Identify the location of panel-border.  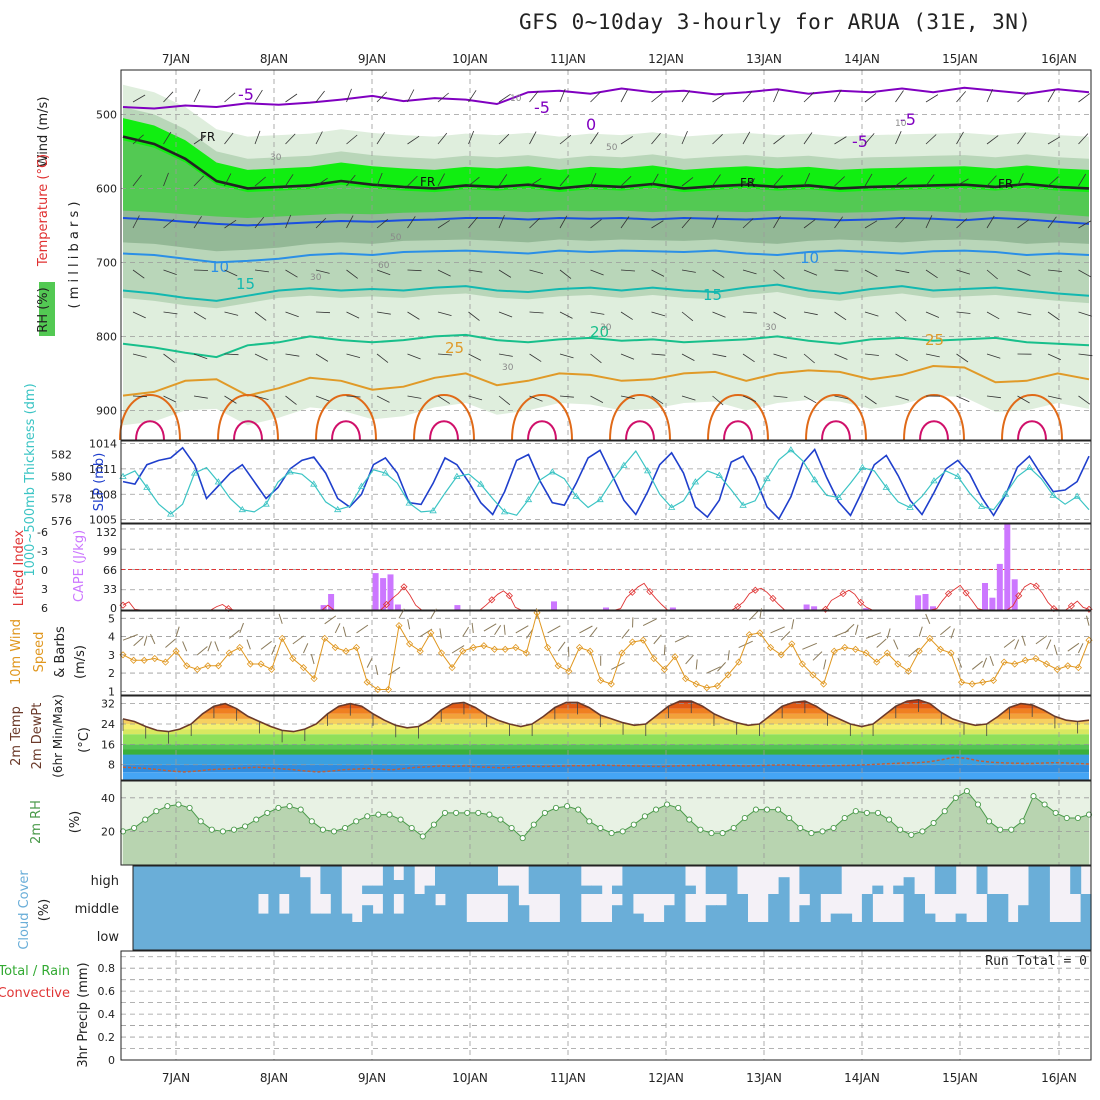
(606, 567).